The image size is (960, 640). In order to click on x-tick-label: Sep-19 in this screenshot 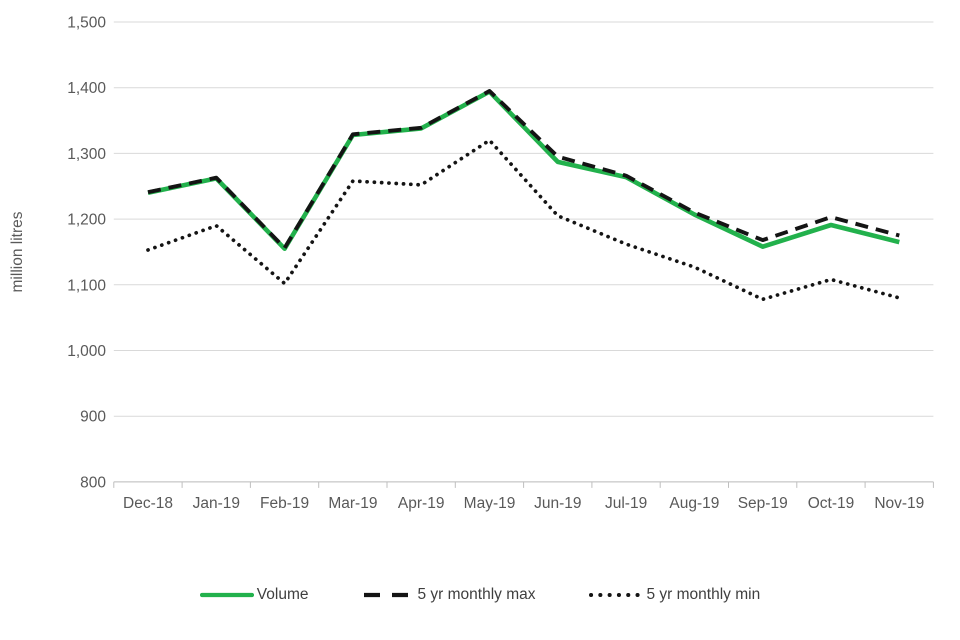, I will do `click(763, 503)`.